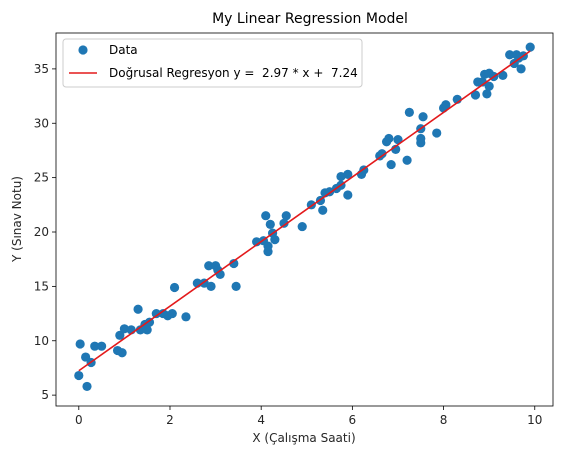 The height and width of the screenshot is (455, 562). I want to click on legend-label-data: Data, so click(123, 50).